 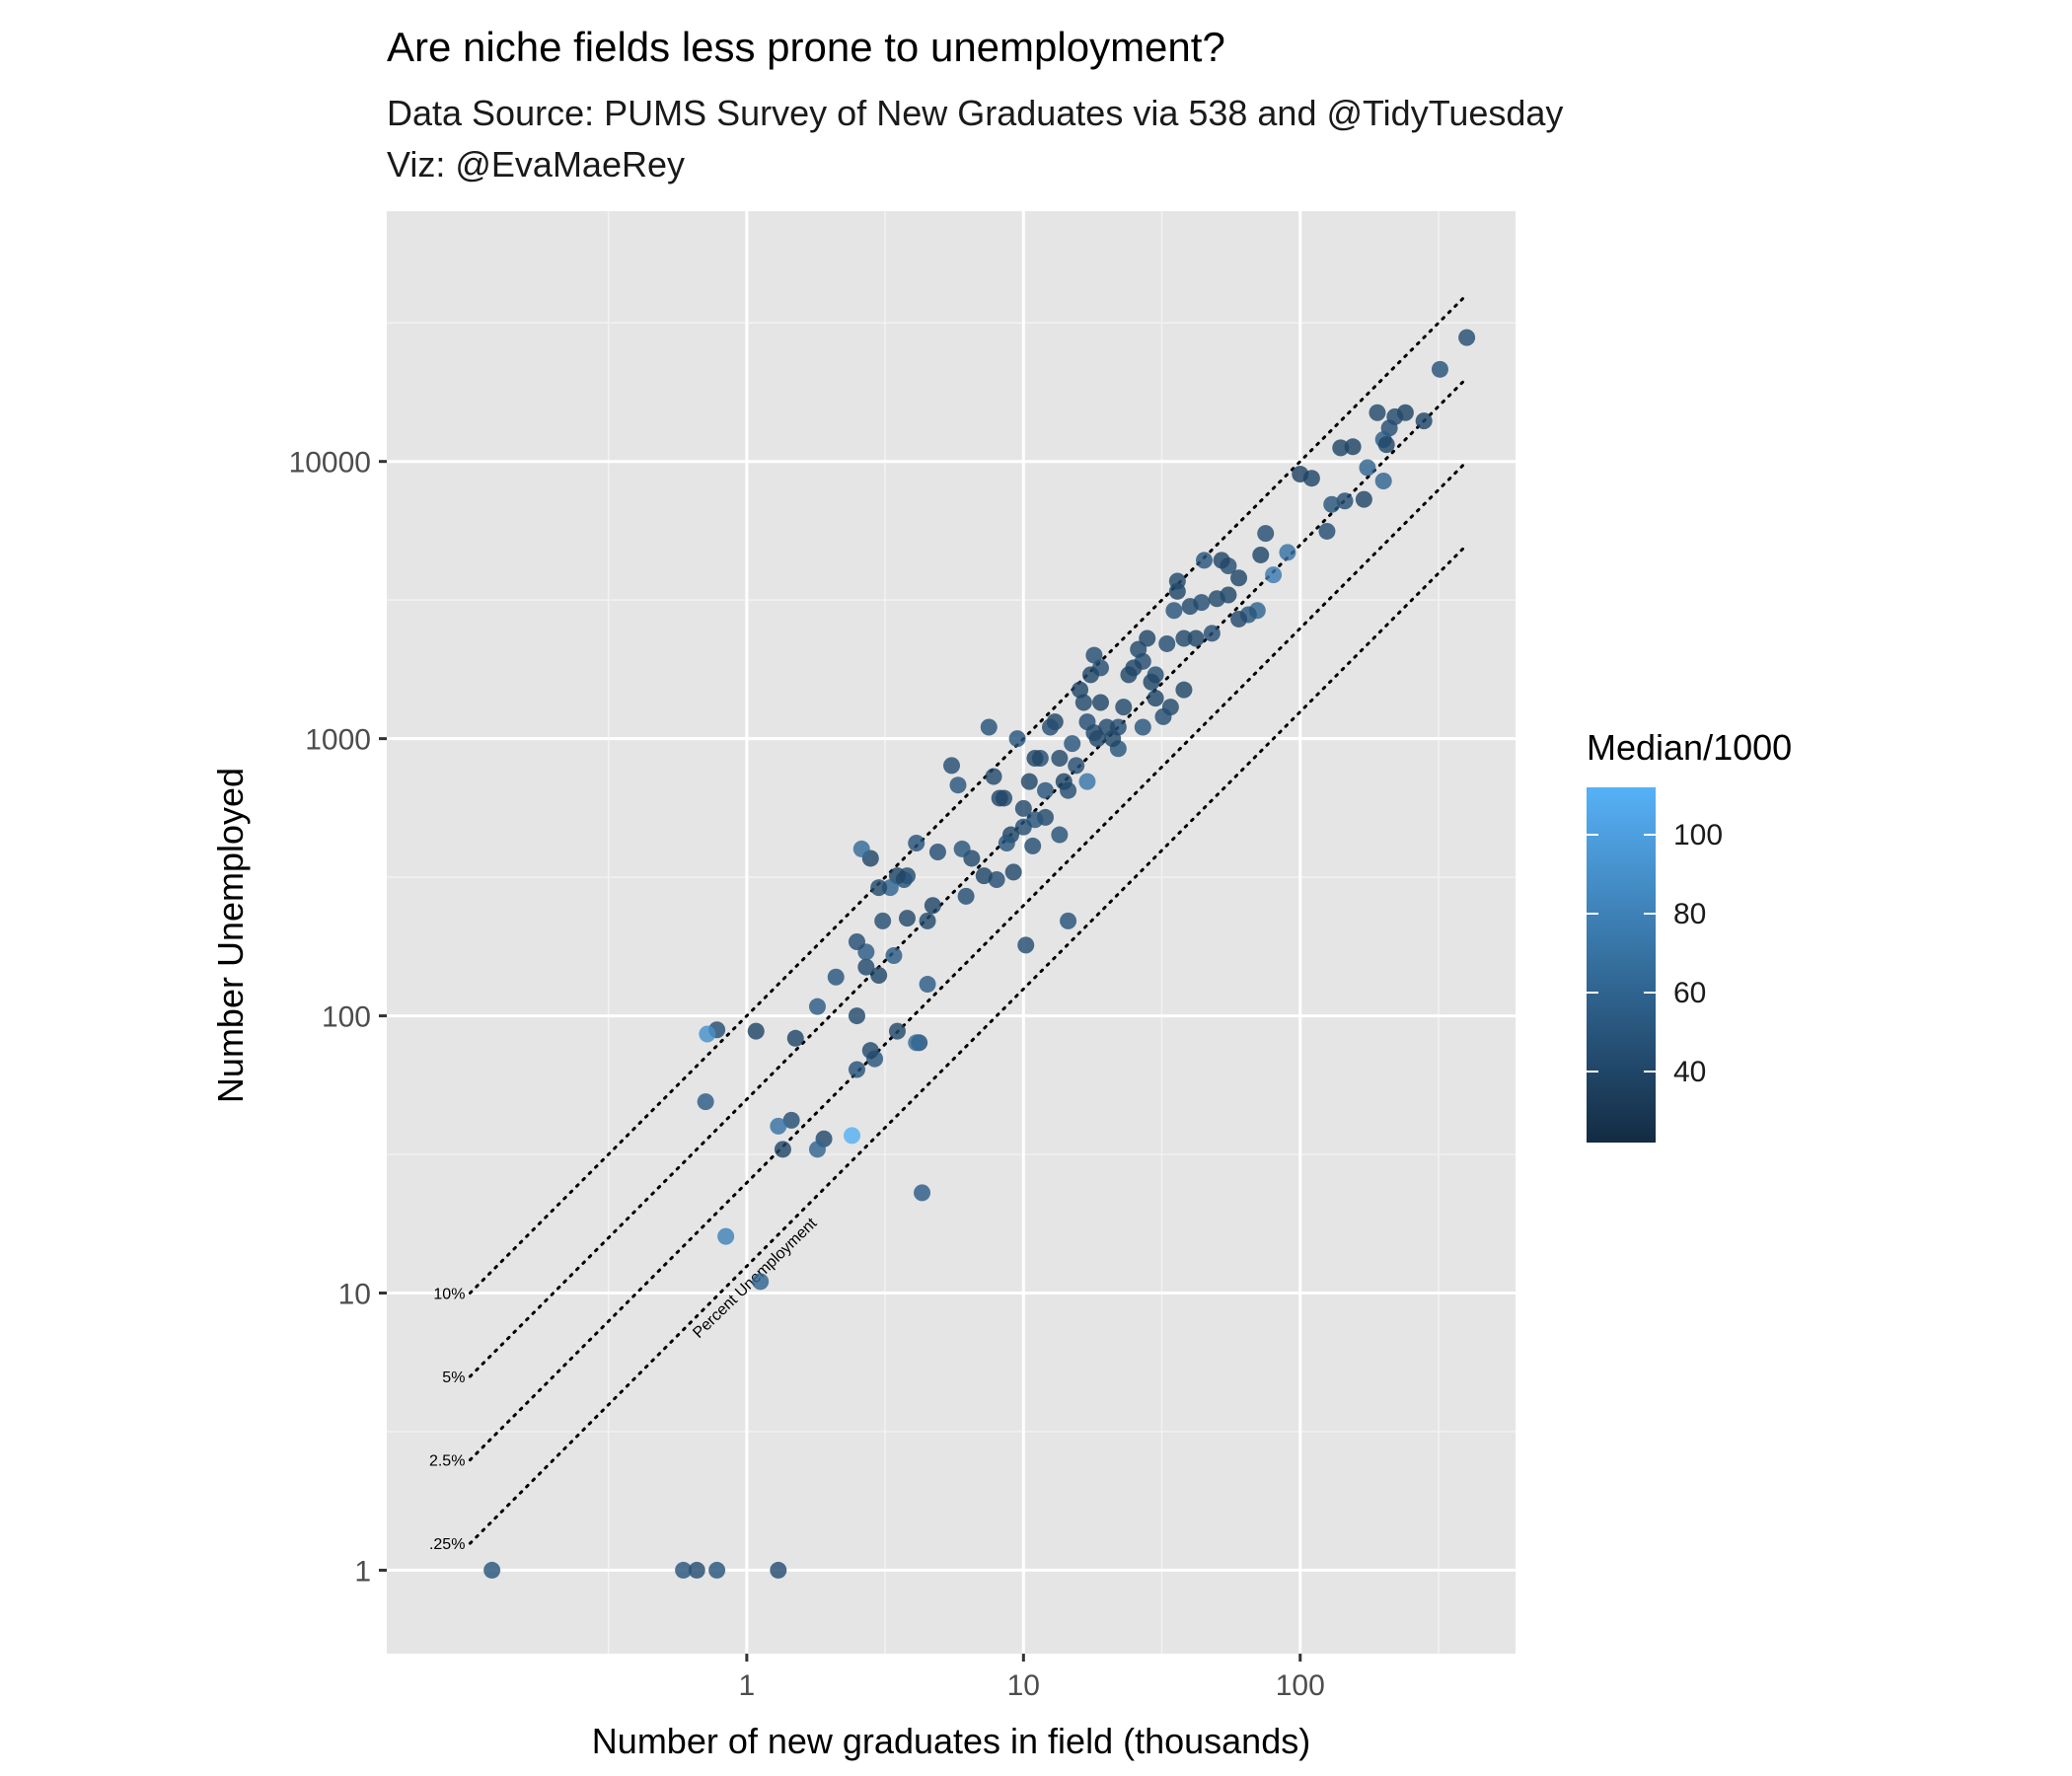 What do you see at coordinates (449, 1295) in the screenshot?
I see `reference-line-label: 10%` at bounding box center [449, 1295].